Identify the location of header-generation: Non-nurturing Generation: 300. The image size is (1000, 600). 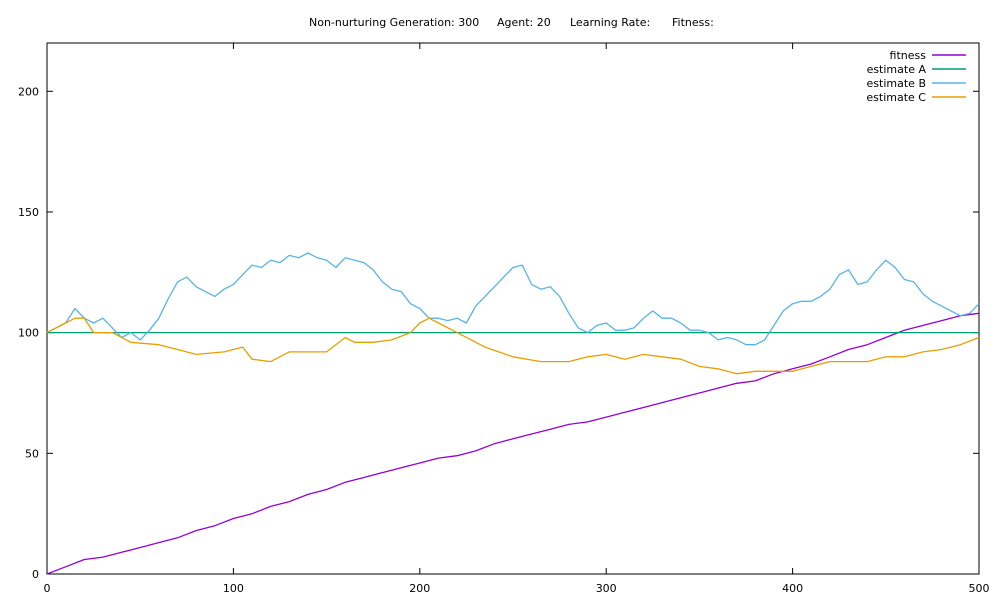
(394, 22).